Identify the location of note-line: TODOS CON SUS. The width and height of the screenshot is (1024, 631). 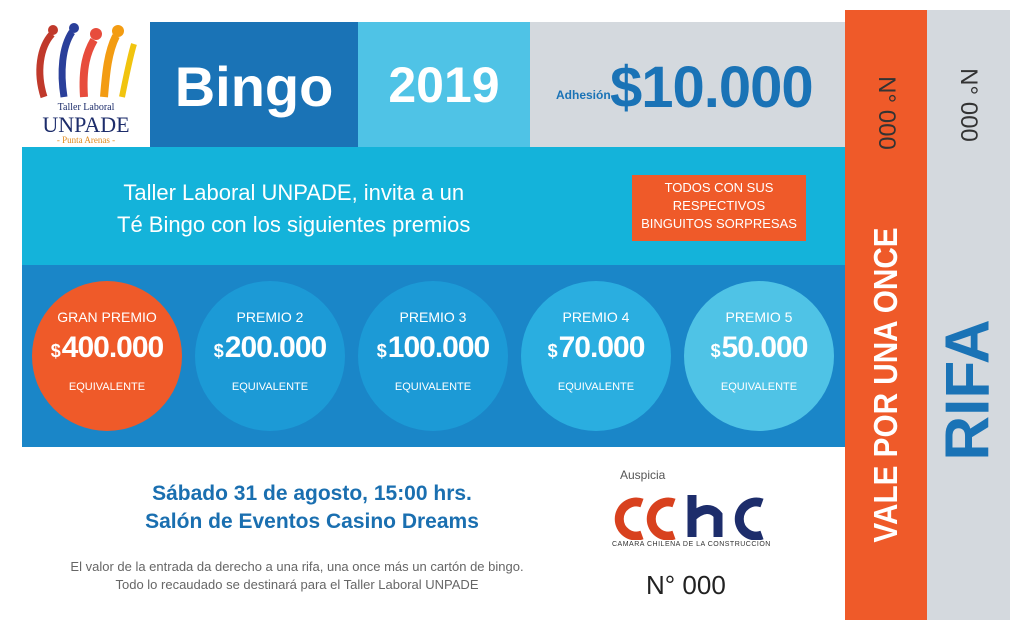
(719, 187).